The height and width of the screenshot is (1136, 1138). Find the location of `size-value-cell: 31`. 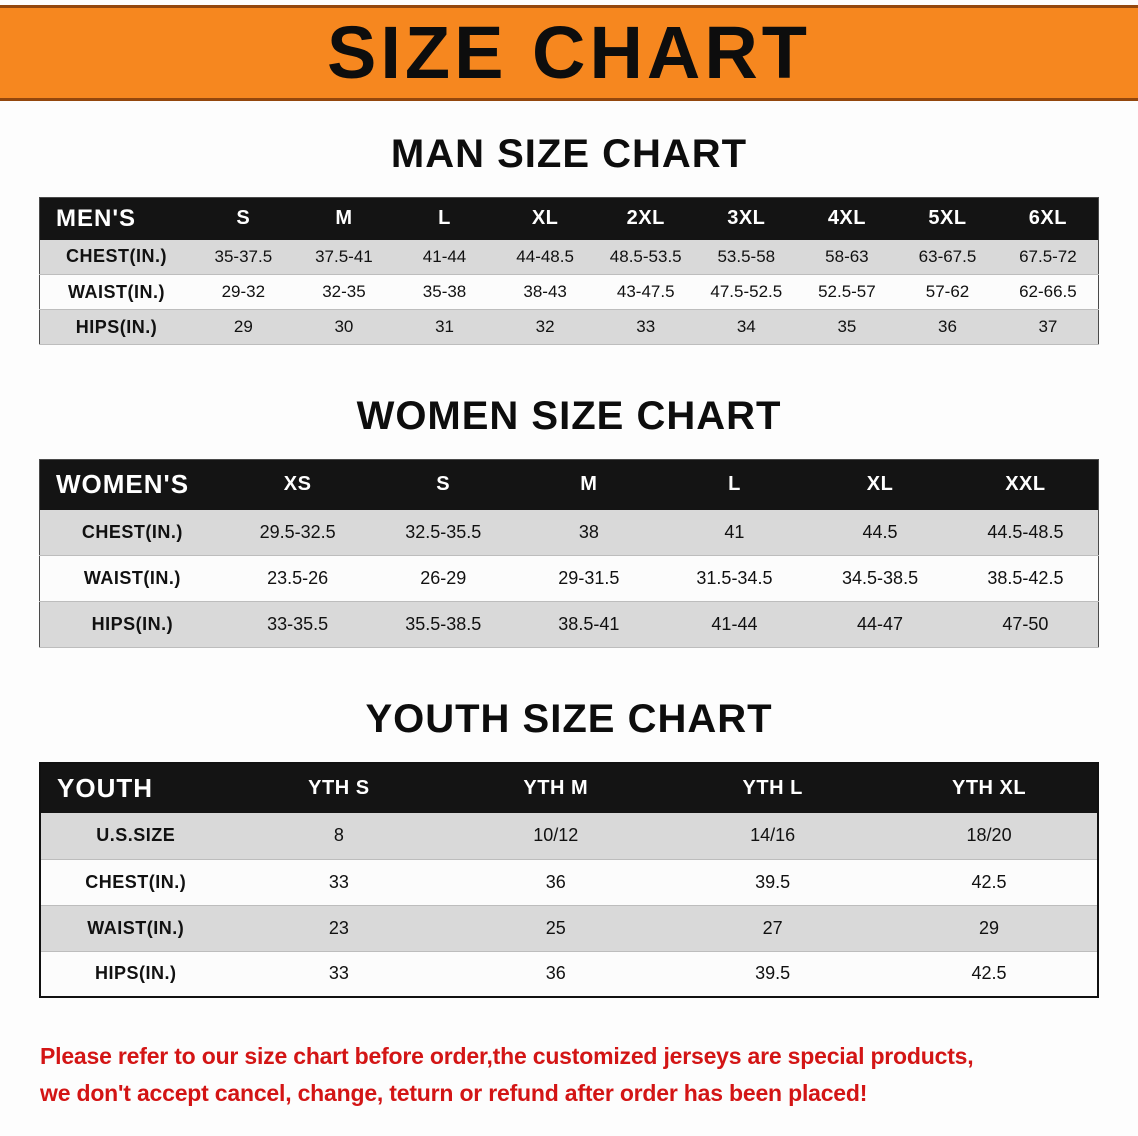

size-value-cell: 31 is located at coordinates (444, 326).